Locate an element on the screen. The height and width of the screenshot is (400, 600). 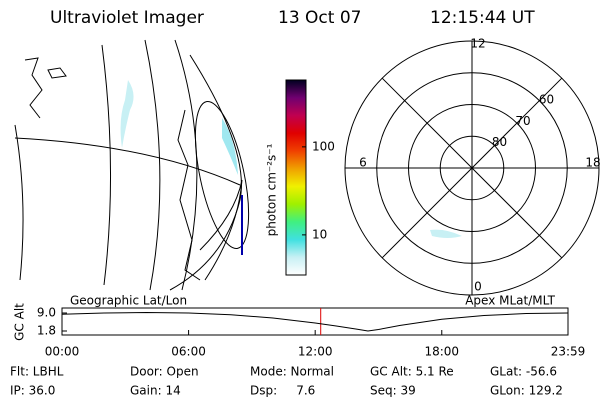
status-field: GLat: -56.6 is located at coordinates (523, 372).